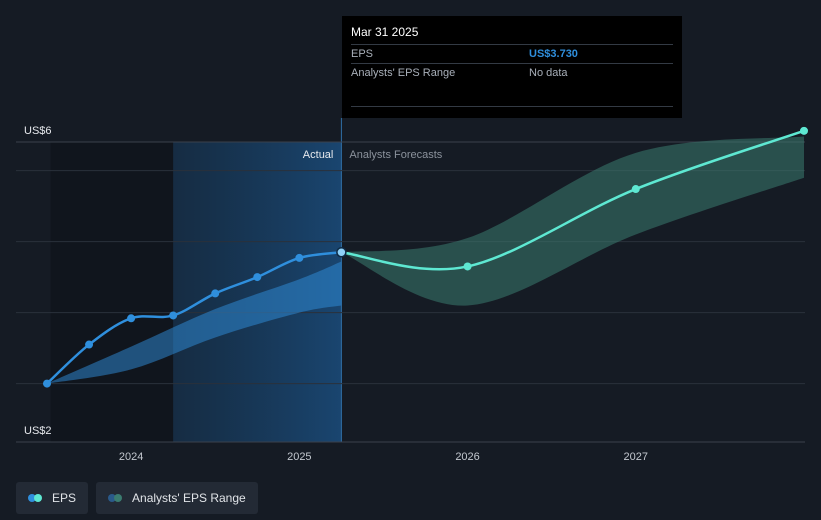 Image resolution: width=821 pixels, height=520 pixels. Describe the element at coordinates (403, 73) in the screenshot. I see `tooltip-range-label: Analysts' EPS Range` at that location.